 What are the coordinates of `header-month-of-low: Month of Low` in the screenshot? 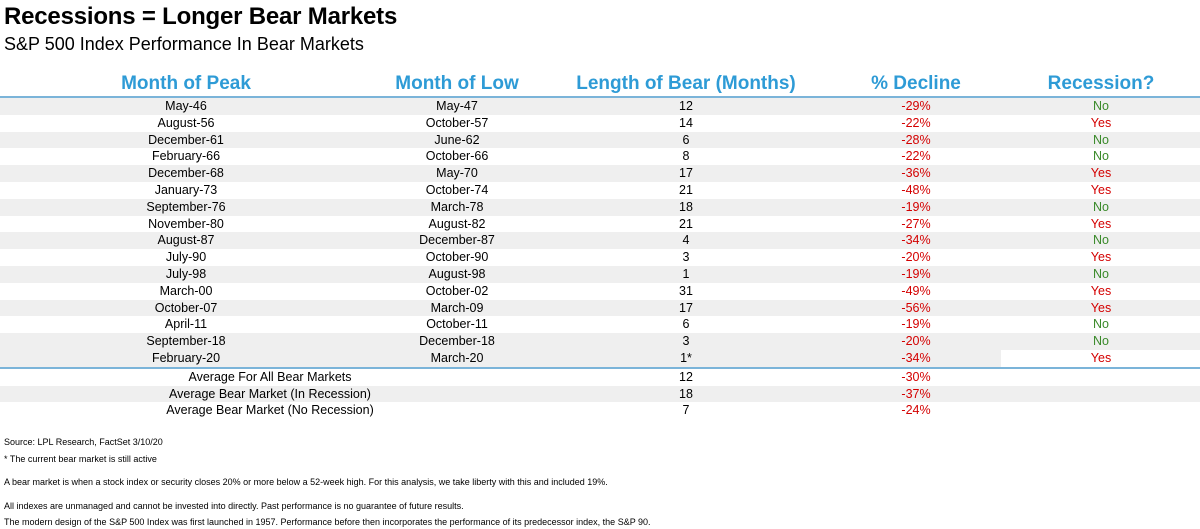 It's located at (457, 83).